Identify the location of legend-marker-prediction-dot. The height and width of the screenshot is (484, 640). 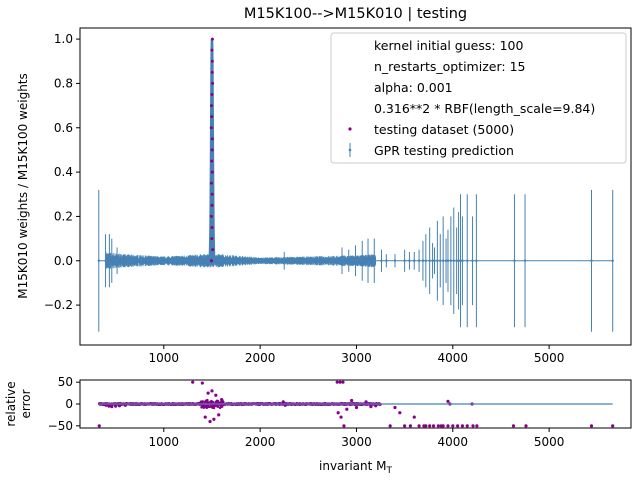
(350, 150).